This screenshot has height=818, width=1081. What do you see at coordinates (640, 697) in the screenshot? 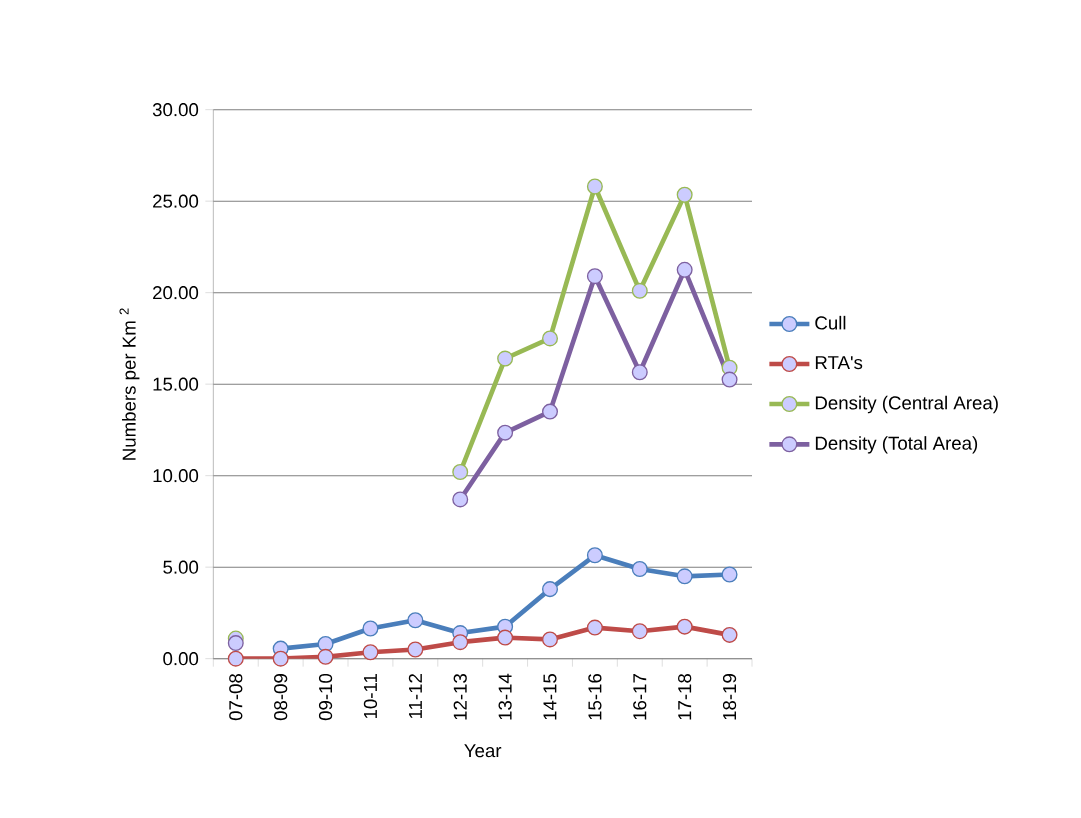
I see `x-tick-label: 16-17` at bounding box center [640, 697].